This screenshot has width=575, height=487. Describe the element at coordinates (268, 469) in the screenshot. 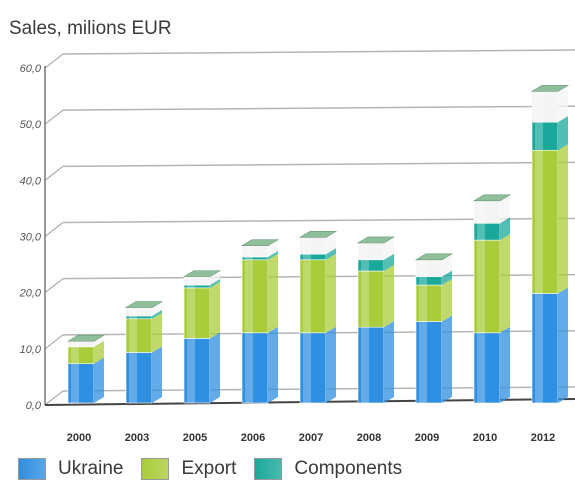

I see `legend-swatch-components` at that location.